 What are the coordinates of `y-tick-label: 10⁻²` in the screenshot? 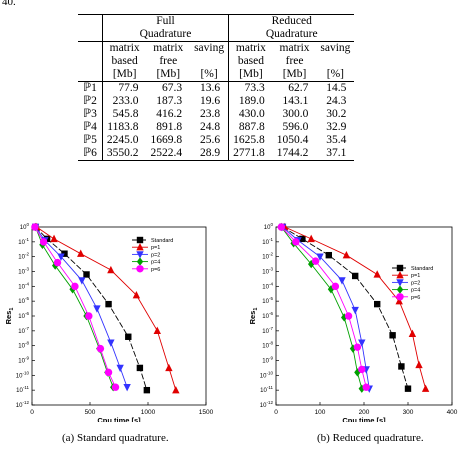 It's located at (267, 256).